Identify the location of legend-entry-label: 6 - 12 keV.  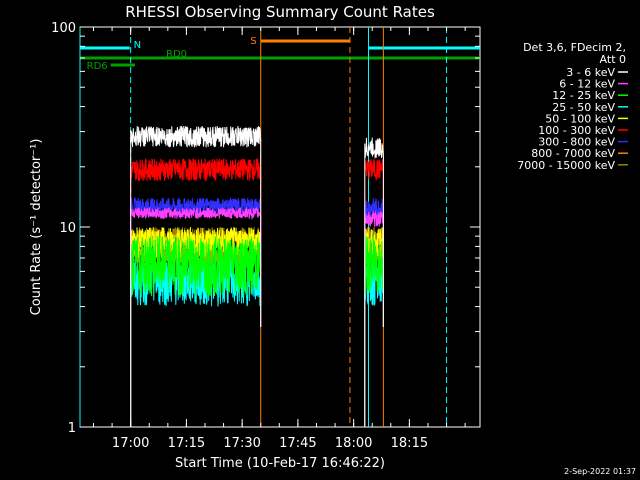
(587, 84).